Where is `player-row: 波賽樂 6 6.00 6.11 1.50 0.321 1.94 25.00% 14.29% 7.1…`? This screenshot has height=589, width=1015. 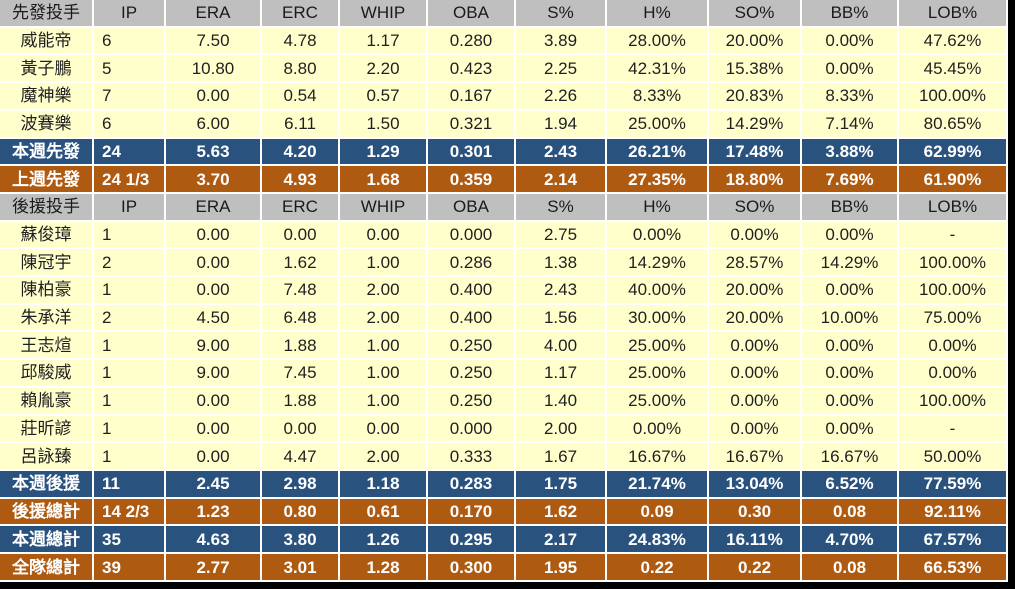 player-row: 波賽樂 6 6.00 6.11 1.50 0.321 1.94 25.00% 14.29% 7.1… is located at coordinates (504, 124).